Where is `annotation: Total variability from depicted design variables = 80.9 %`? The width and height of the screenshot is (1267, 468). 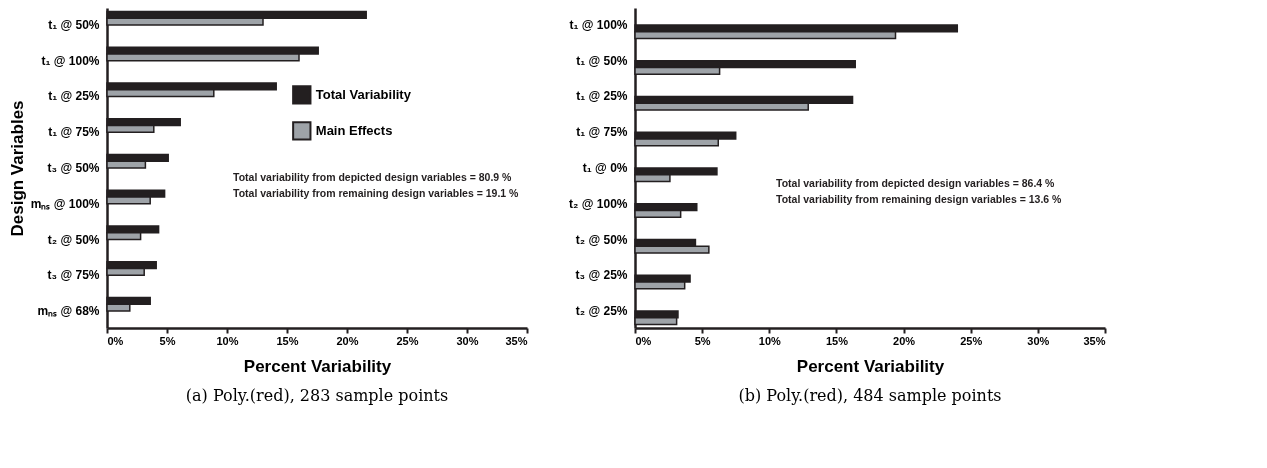 annotation: Total variability from depicted design variables = 80.9 % is located at coordinates (373, 176).